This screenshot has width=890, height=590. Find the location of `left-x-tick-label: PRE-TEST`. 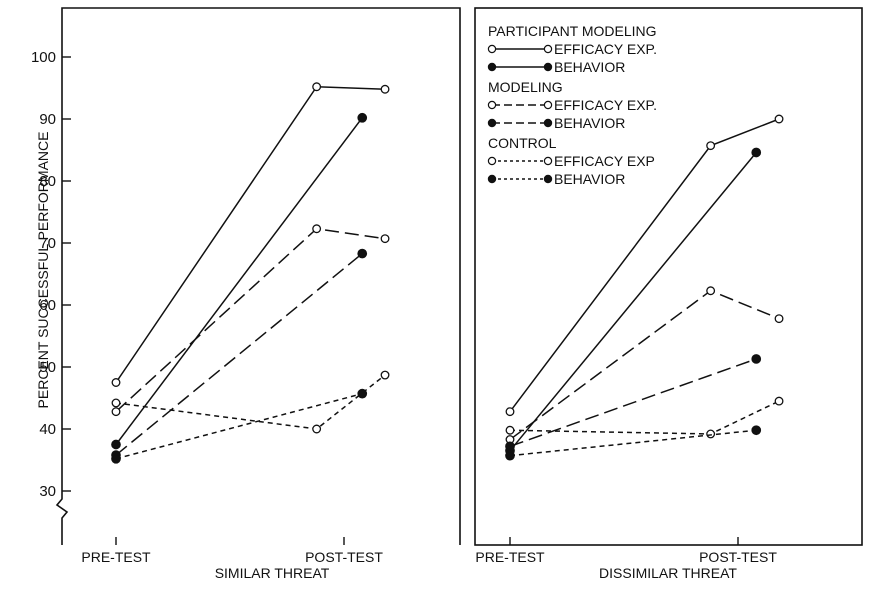

left-x-tick-label: PRE-TEST is located at coordinates (116, 557).